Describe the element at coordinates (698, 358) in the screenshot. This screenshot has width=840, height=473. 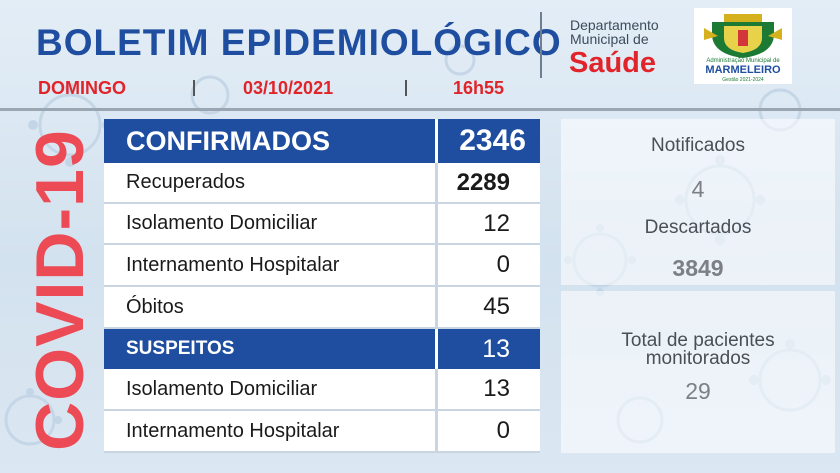
I see `monitored-label-2: monitorados` at that location.